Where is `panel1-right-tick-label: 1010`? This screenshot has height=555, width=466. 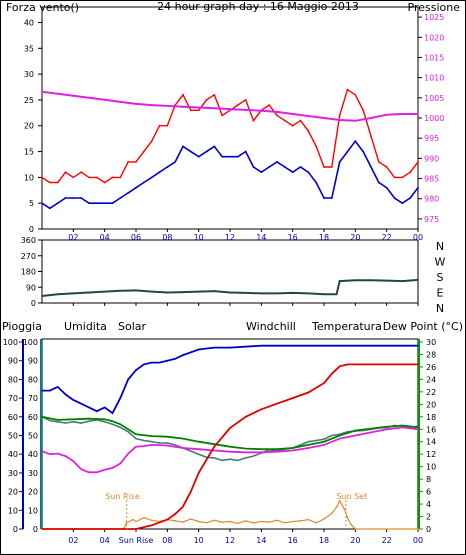
panel1-right-tick-label: 1010 is located at coordinates (434, 78).